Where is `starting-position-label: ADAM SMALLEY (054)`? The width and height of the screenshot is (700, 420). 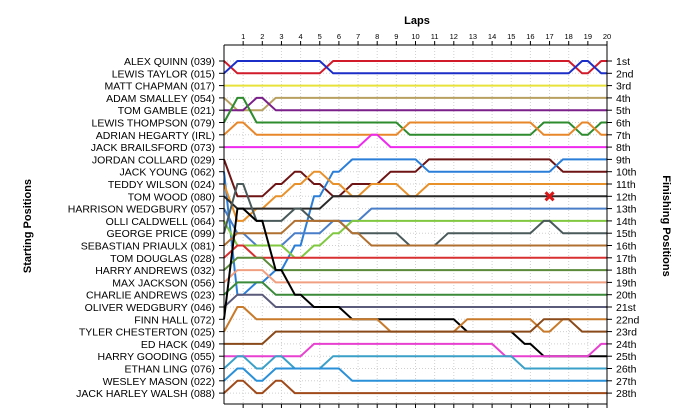 starting-position-label: ADAM SMALLEY (054) is located at coordinates (160, 99).